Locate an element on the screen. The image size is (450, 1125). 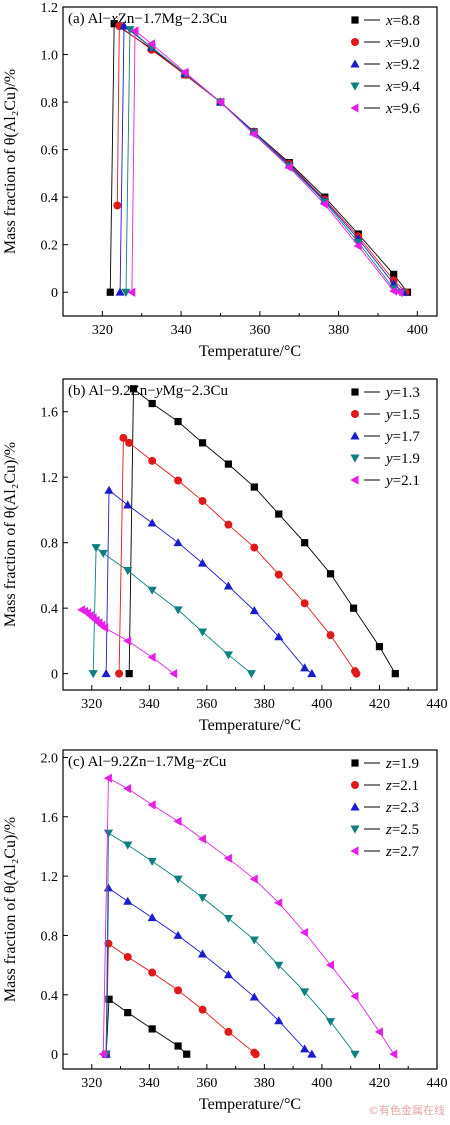
legend-value: =9.6 is located at coordinates (407, 109).